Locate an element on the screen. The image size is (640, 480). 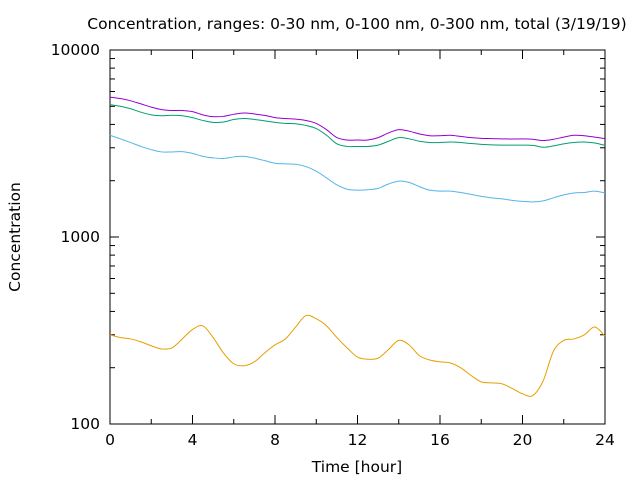
y-tick-labels: 100 1000 10000 is located at coordinates (75, 237).